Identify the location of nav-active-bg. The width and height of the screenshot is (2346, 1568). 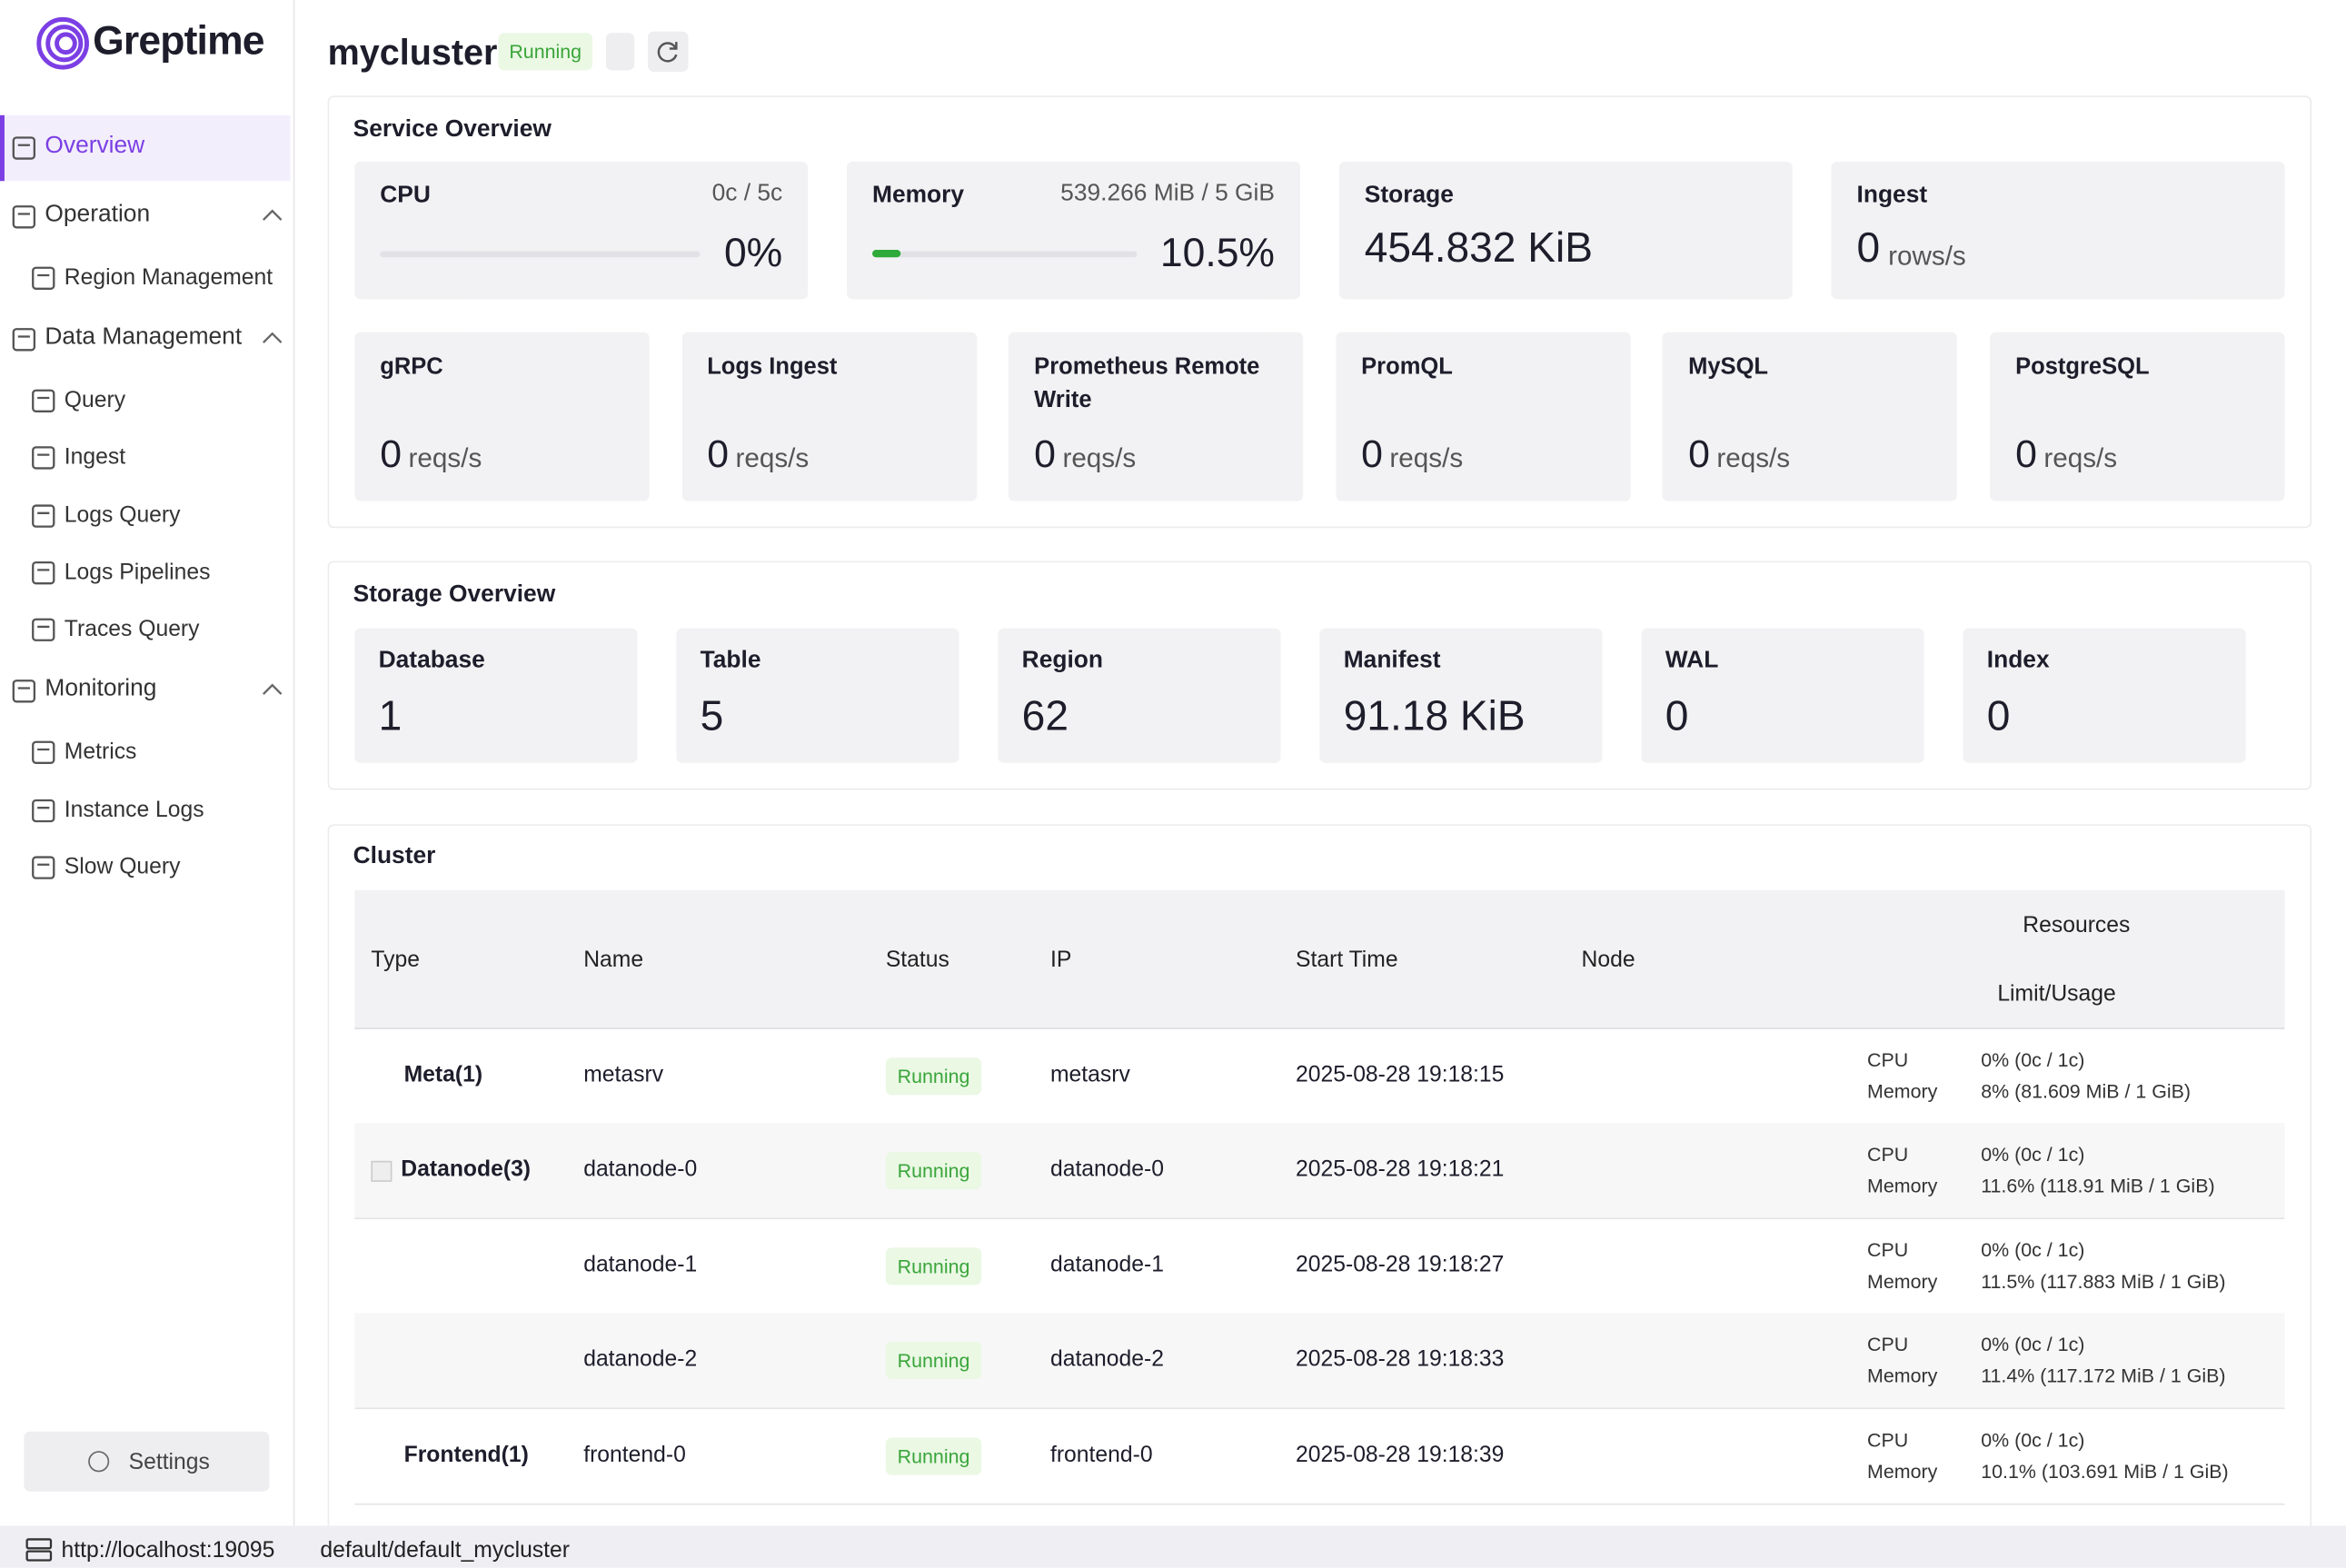
(145, 148).